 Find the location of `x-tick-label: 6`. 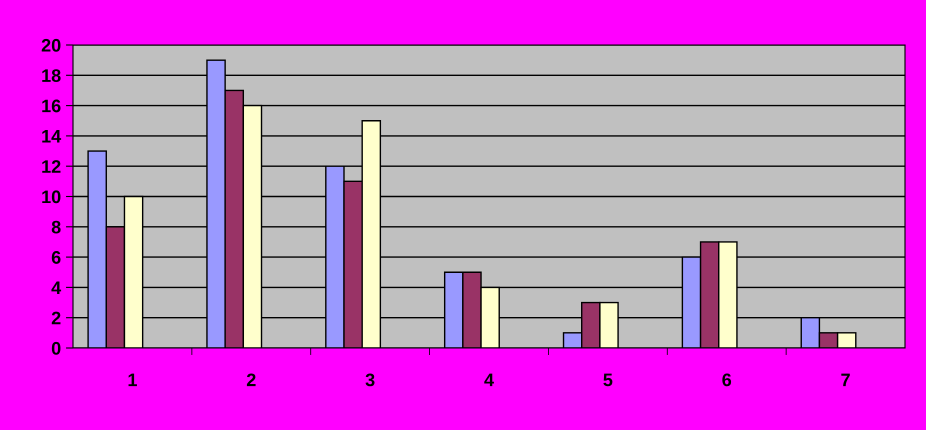

x-tick-label: 6 is located at coordinates (727, 379).